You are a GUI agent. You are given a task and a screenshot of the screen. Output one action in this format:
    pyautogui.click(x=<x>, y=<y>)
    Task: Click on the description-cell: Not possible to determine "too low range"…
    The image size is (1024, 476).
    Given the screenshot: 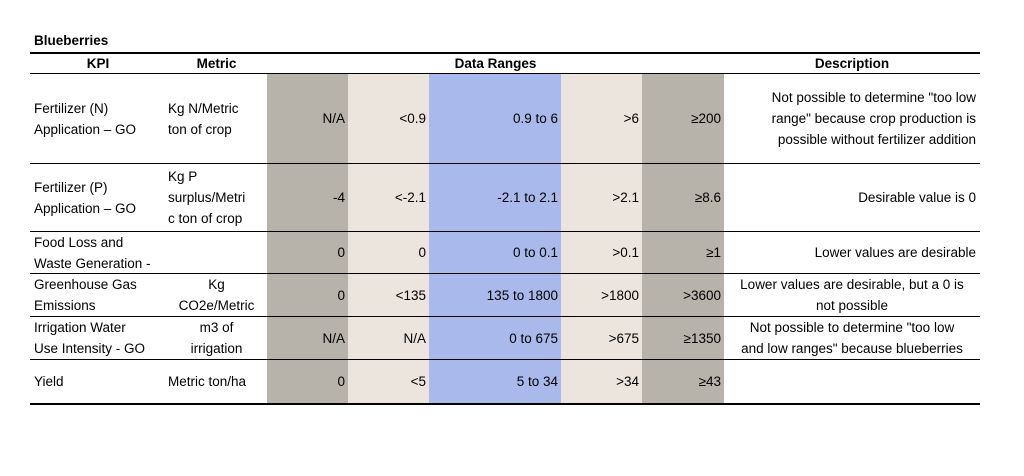 What is the action you would take?
    pyautogui.click(x=873, y=118)
    